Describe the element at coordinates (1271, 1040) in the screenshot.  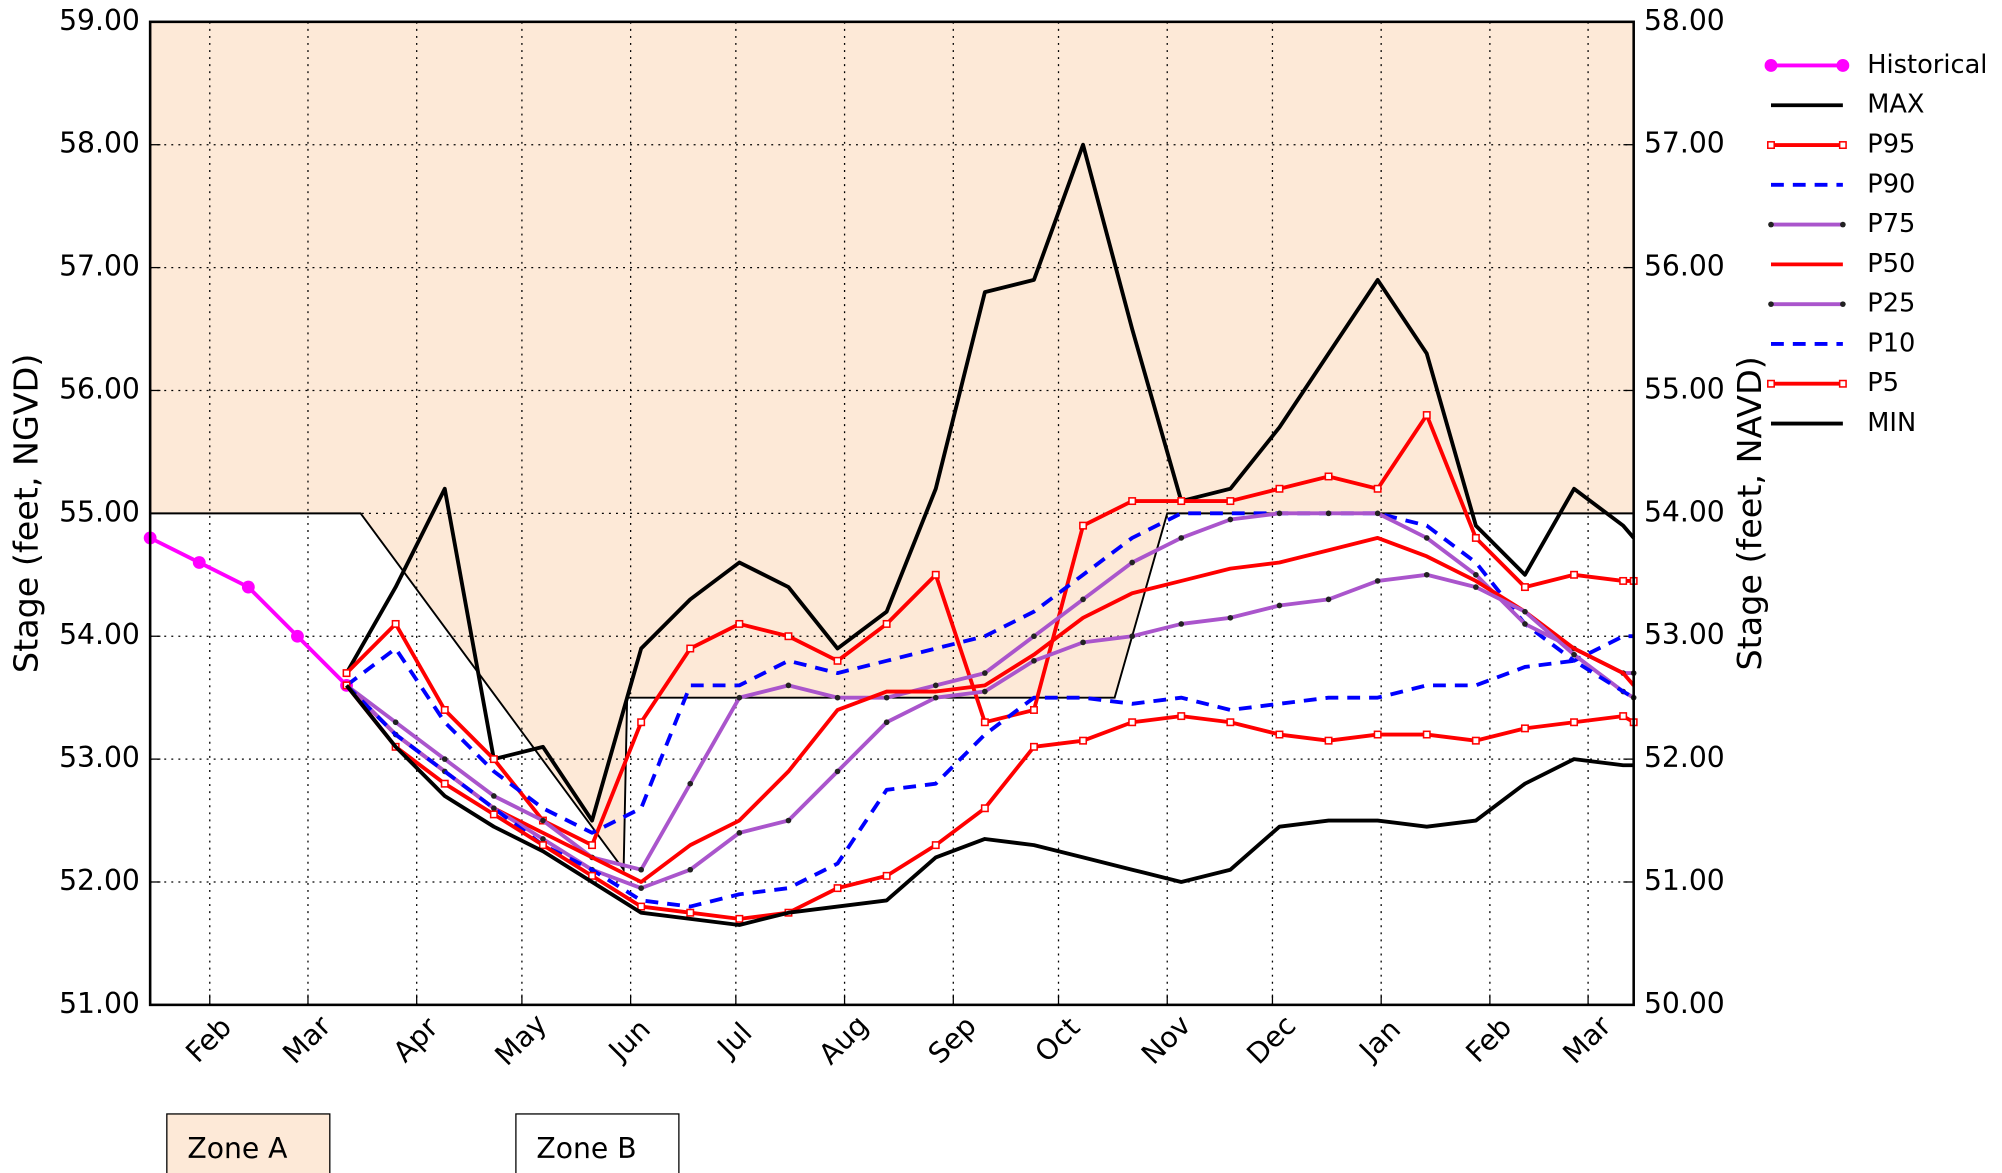
I see `x-tick-label: Dec` at that location.